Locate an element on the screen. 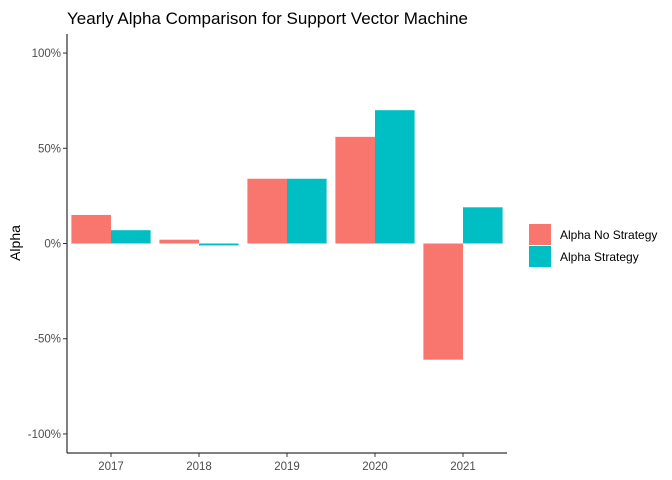  bar-2017-alpha-no-strategy is located at coordinates (91, 229).